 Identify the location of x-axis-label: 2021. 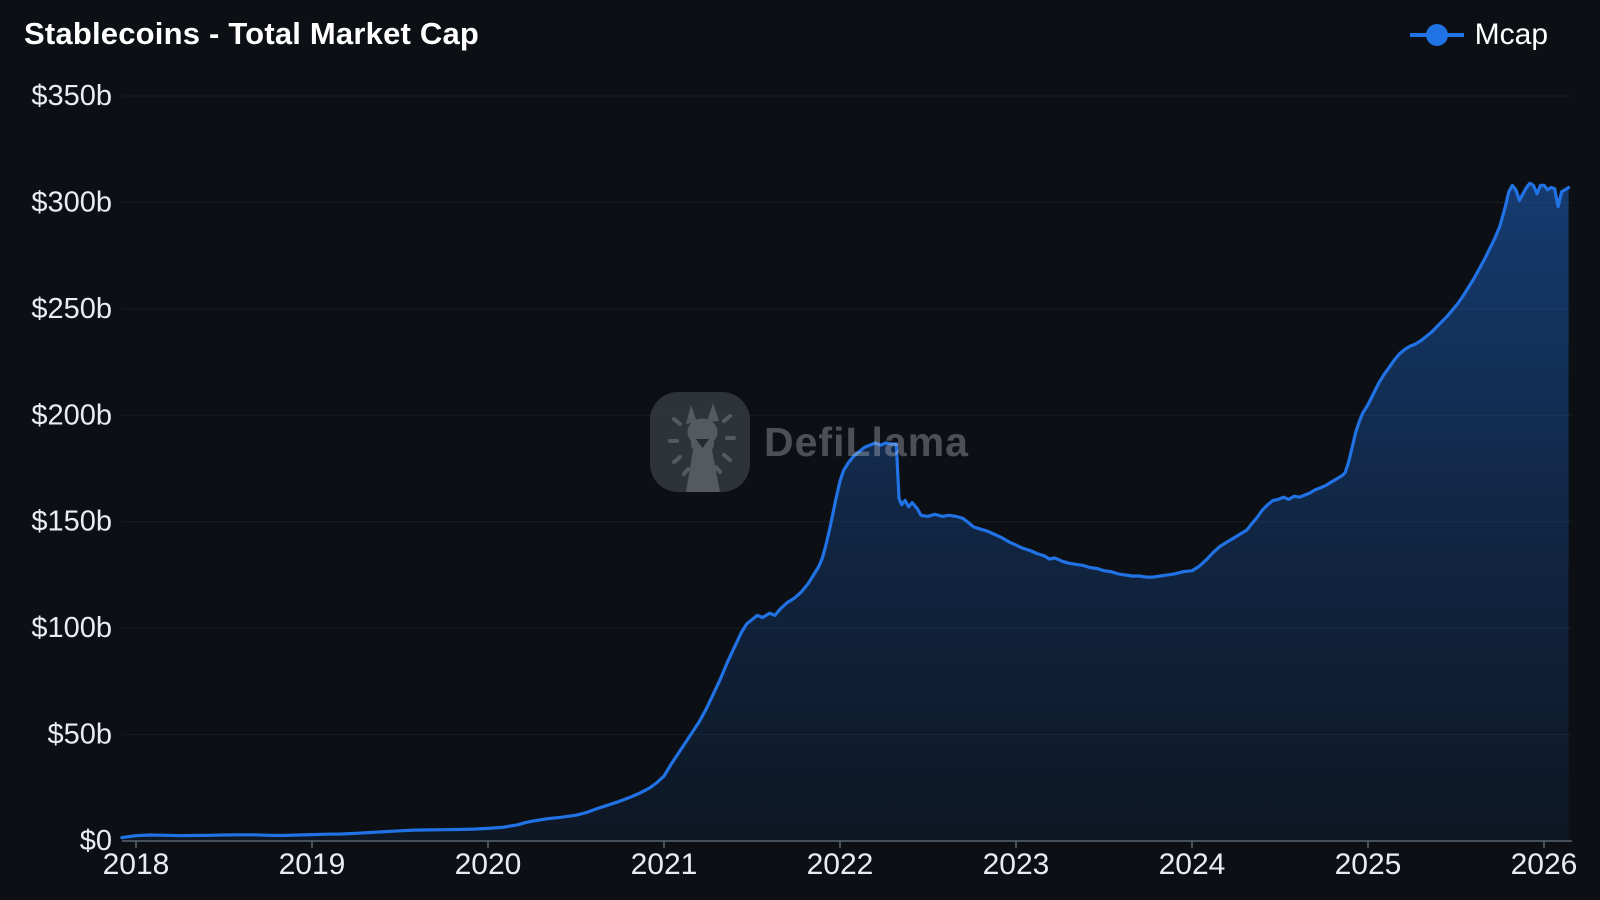
(664, 864).